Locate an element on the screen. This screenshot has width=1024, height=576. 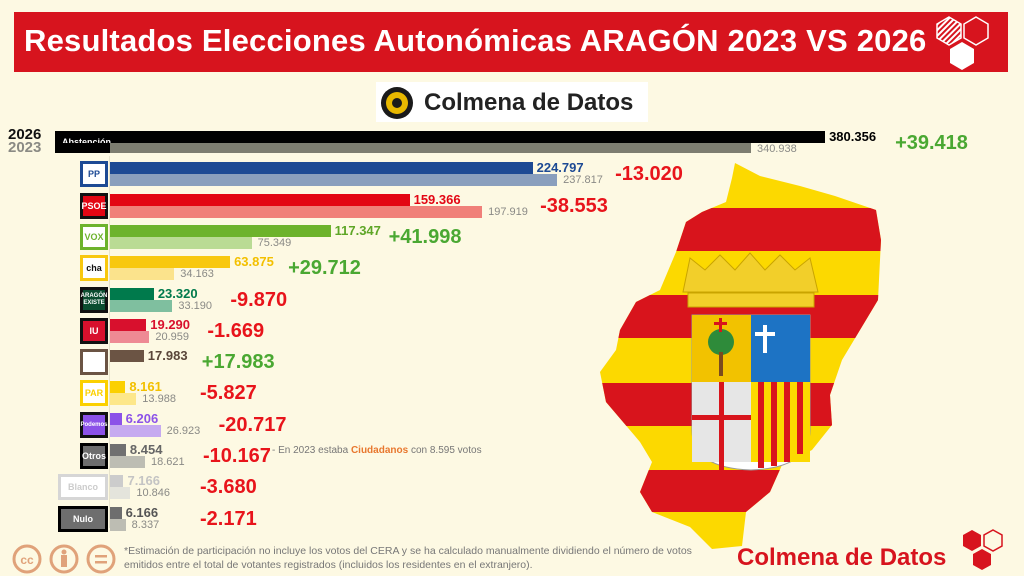
diff-teruel-existe: +17.983 is located at coordinates (238, 362).